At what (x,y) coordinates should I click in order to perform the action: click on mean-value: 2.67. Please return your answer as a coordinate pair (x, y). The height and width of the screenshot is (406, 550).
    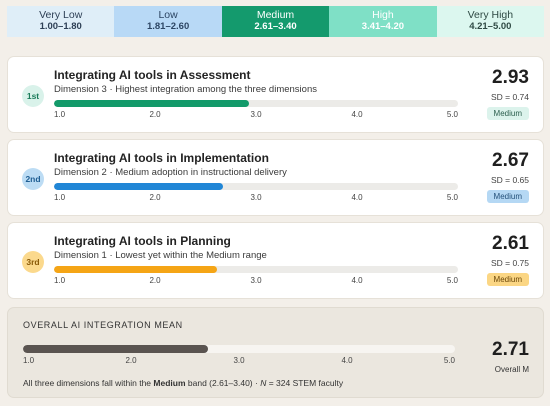
    Looking at the image, I should click on (510, 160).